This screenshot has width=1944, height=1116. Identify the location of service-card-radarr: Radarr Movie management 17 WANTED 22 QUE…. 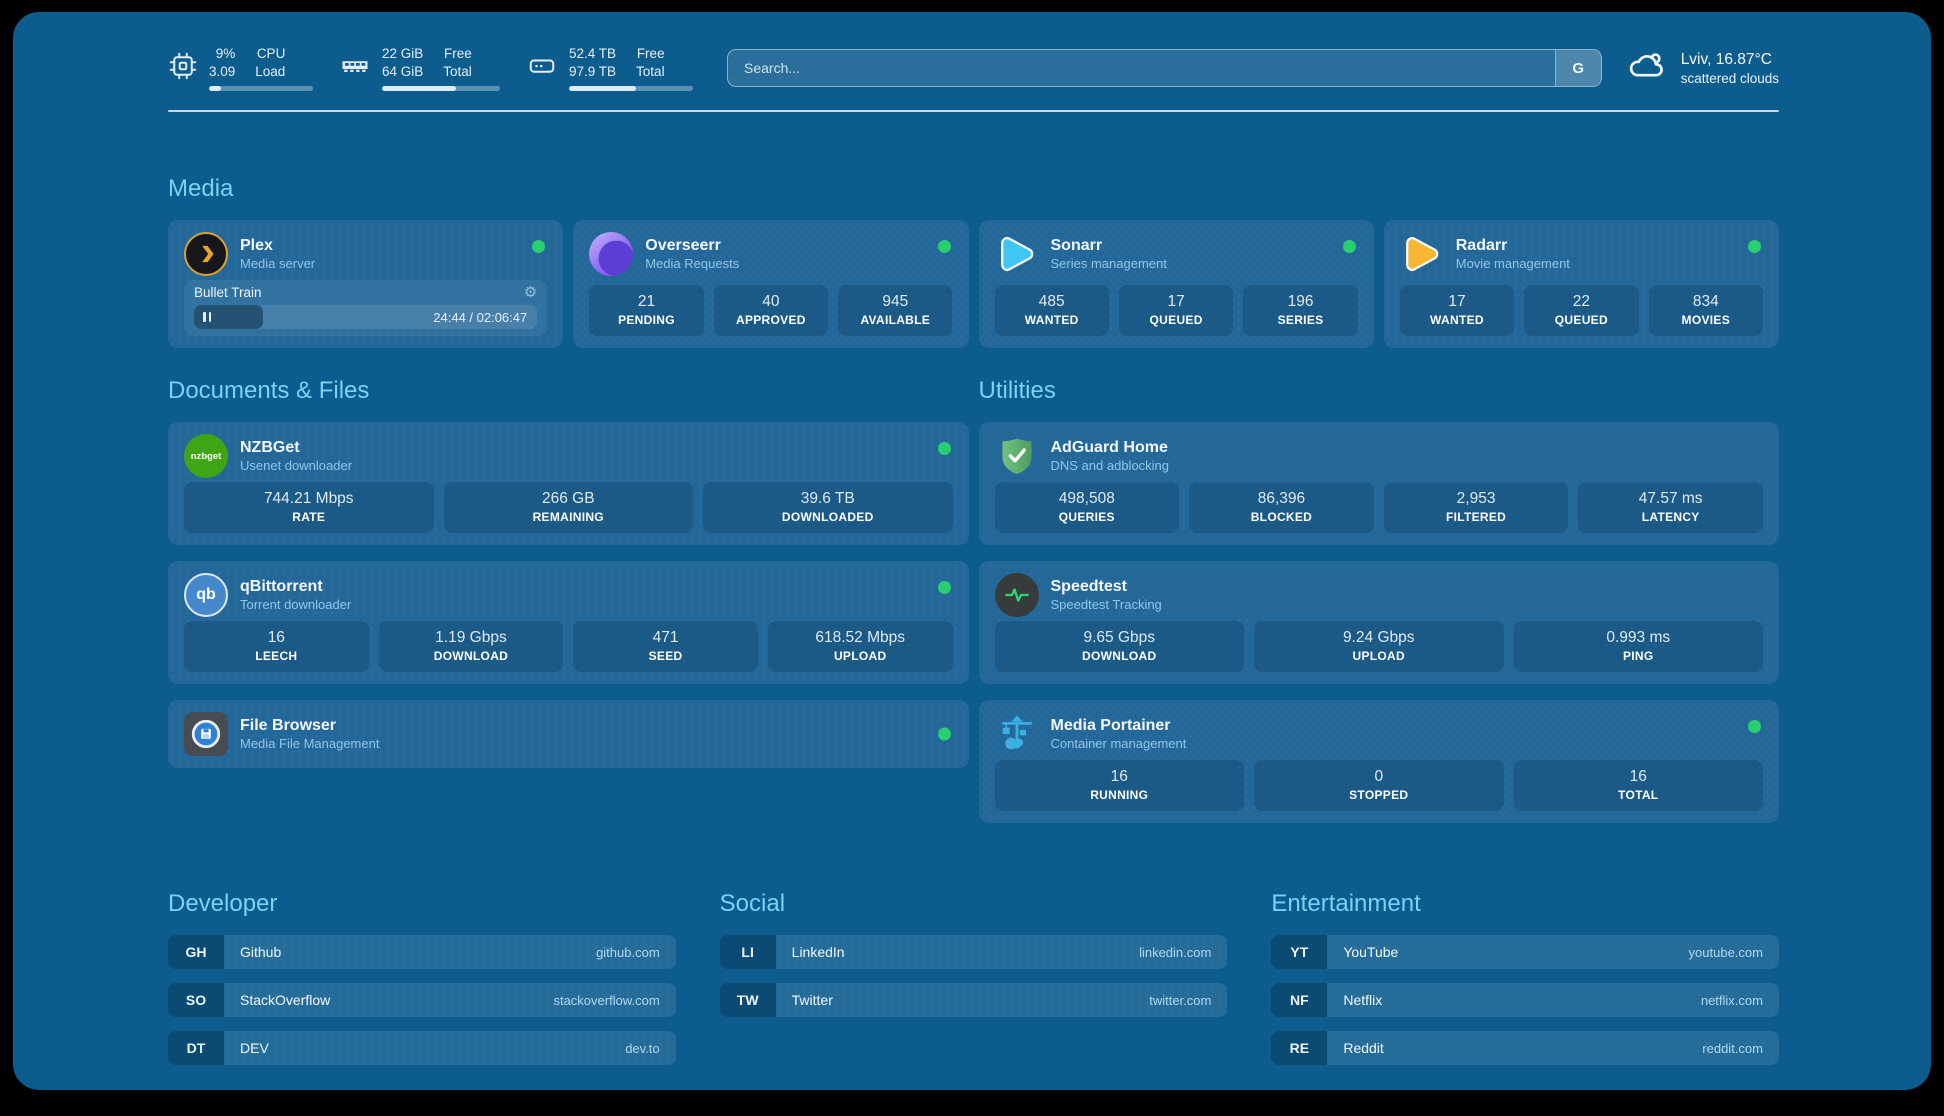
(1581, 284).